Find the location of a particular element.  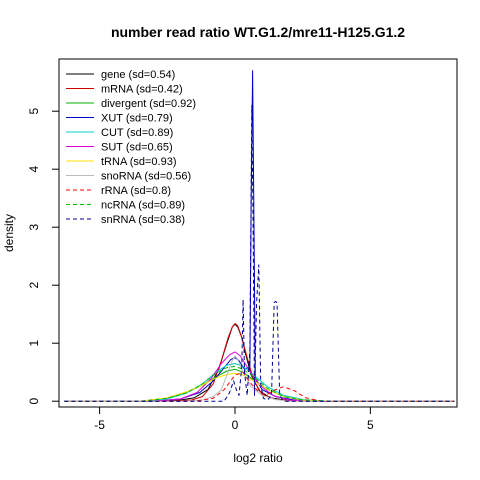

y-tick-label: 1 is located at coordinates (34, 343).